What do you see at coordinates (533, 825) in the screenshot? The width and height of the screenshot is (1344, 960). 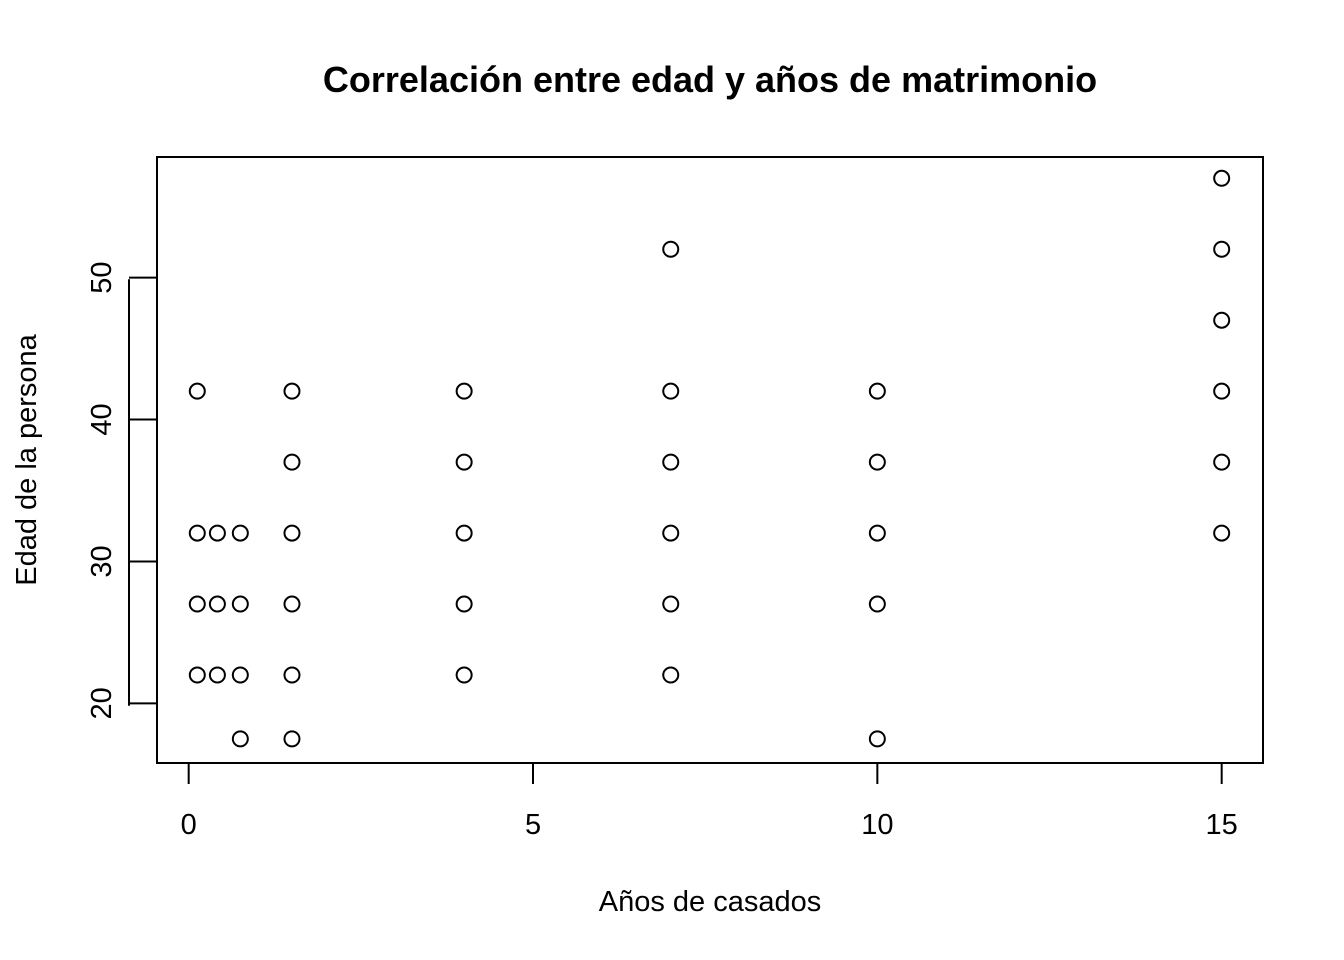 I see `x-tick-label: 5` at bounding box center [533, 825].